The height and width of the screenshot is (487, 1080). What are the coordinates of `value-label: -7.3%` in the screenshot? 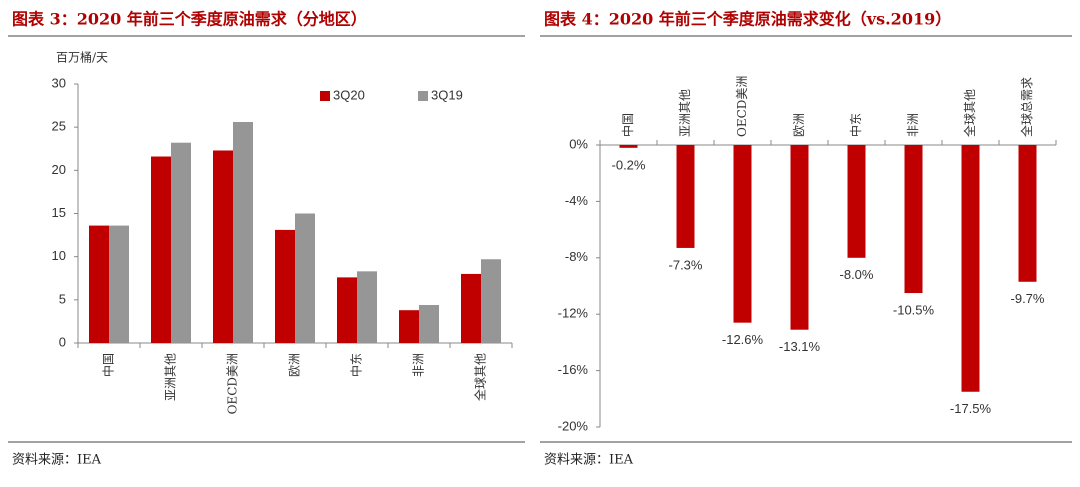 It's located at (686, 264).